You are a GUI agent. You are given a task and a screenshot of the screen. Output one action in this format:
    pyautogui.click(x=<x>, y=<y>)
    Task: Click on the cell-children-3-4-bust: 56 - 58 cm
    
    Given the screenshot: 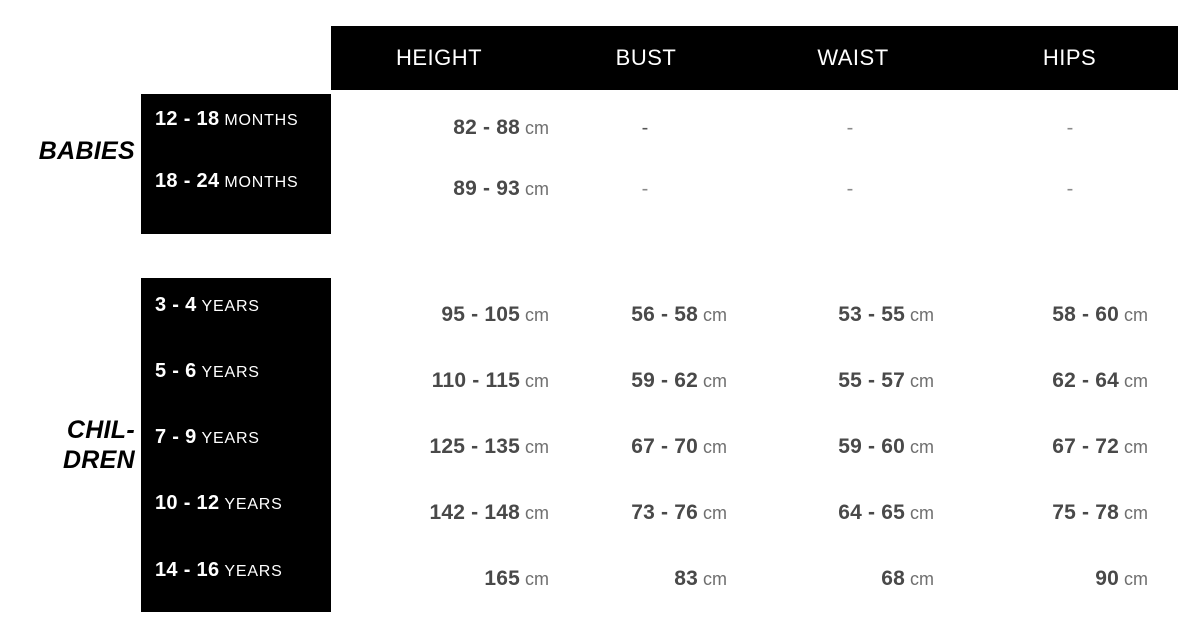 What is the action you would take?
    pyautogui.click(x=641, y=315)
    